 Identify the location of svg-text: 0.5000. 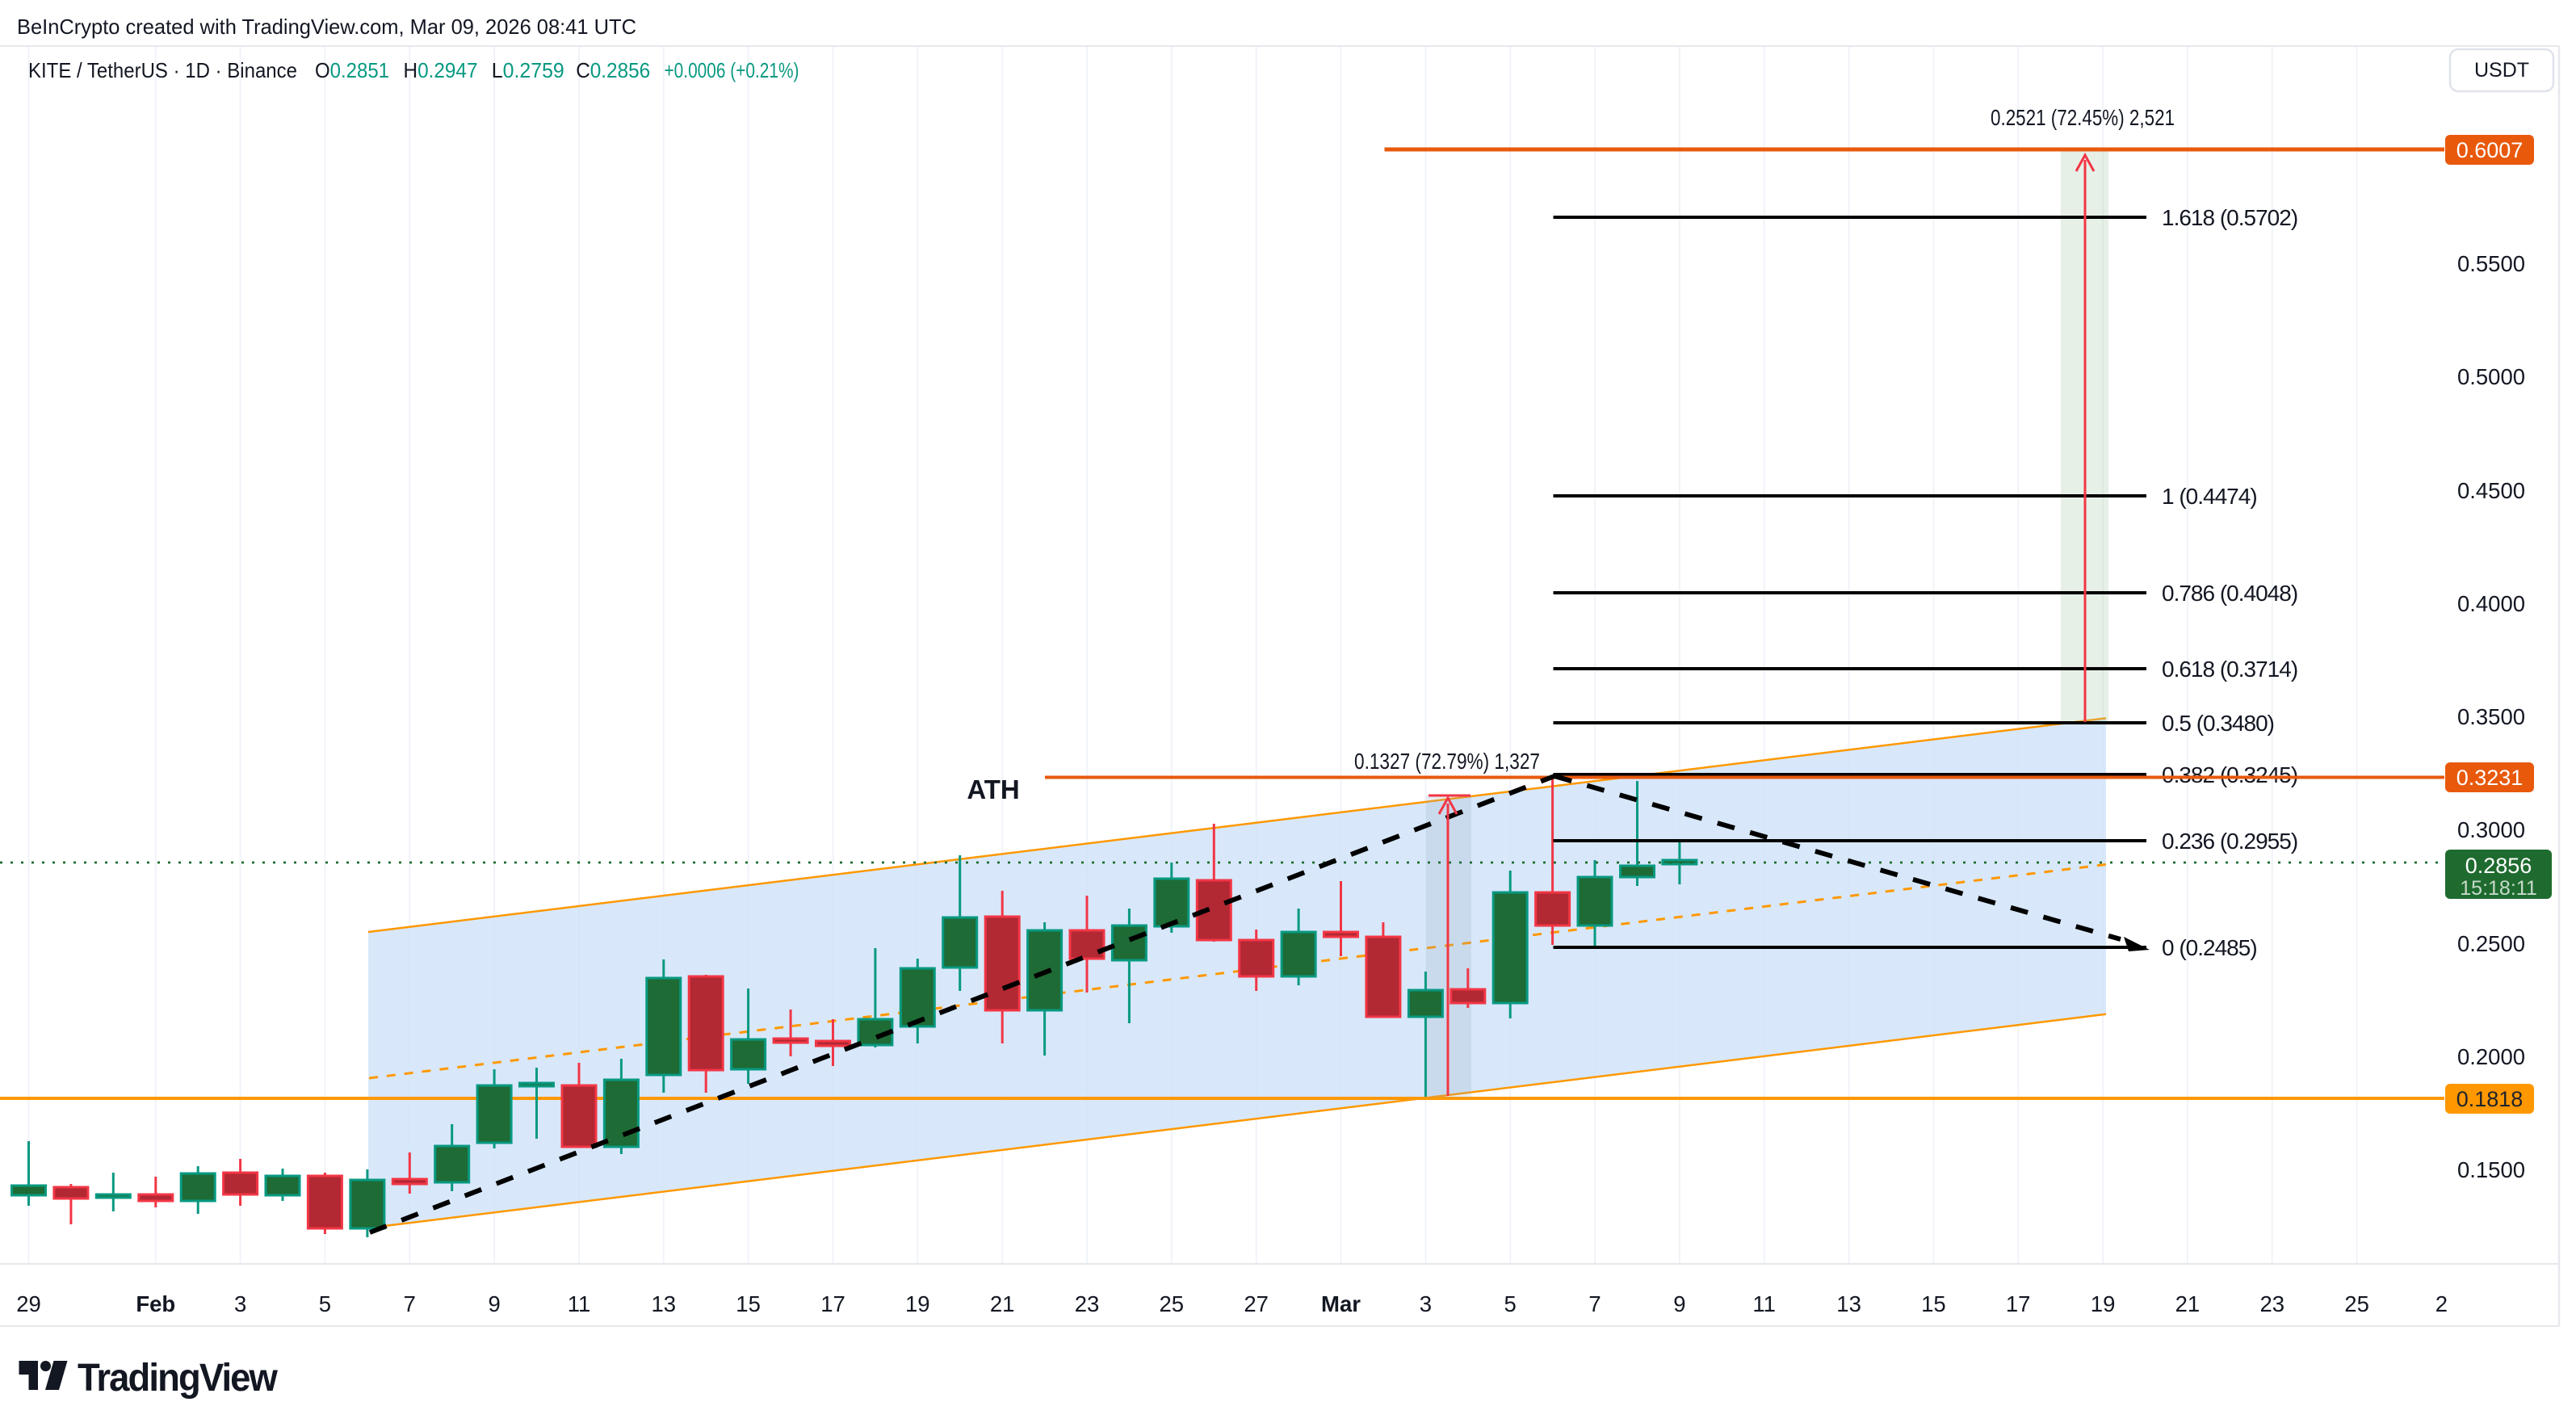
(2491, 376).